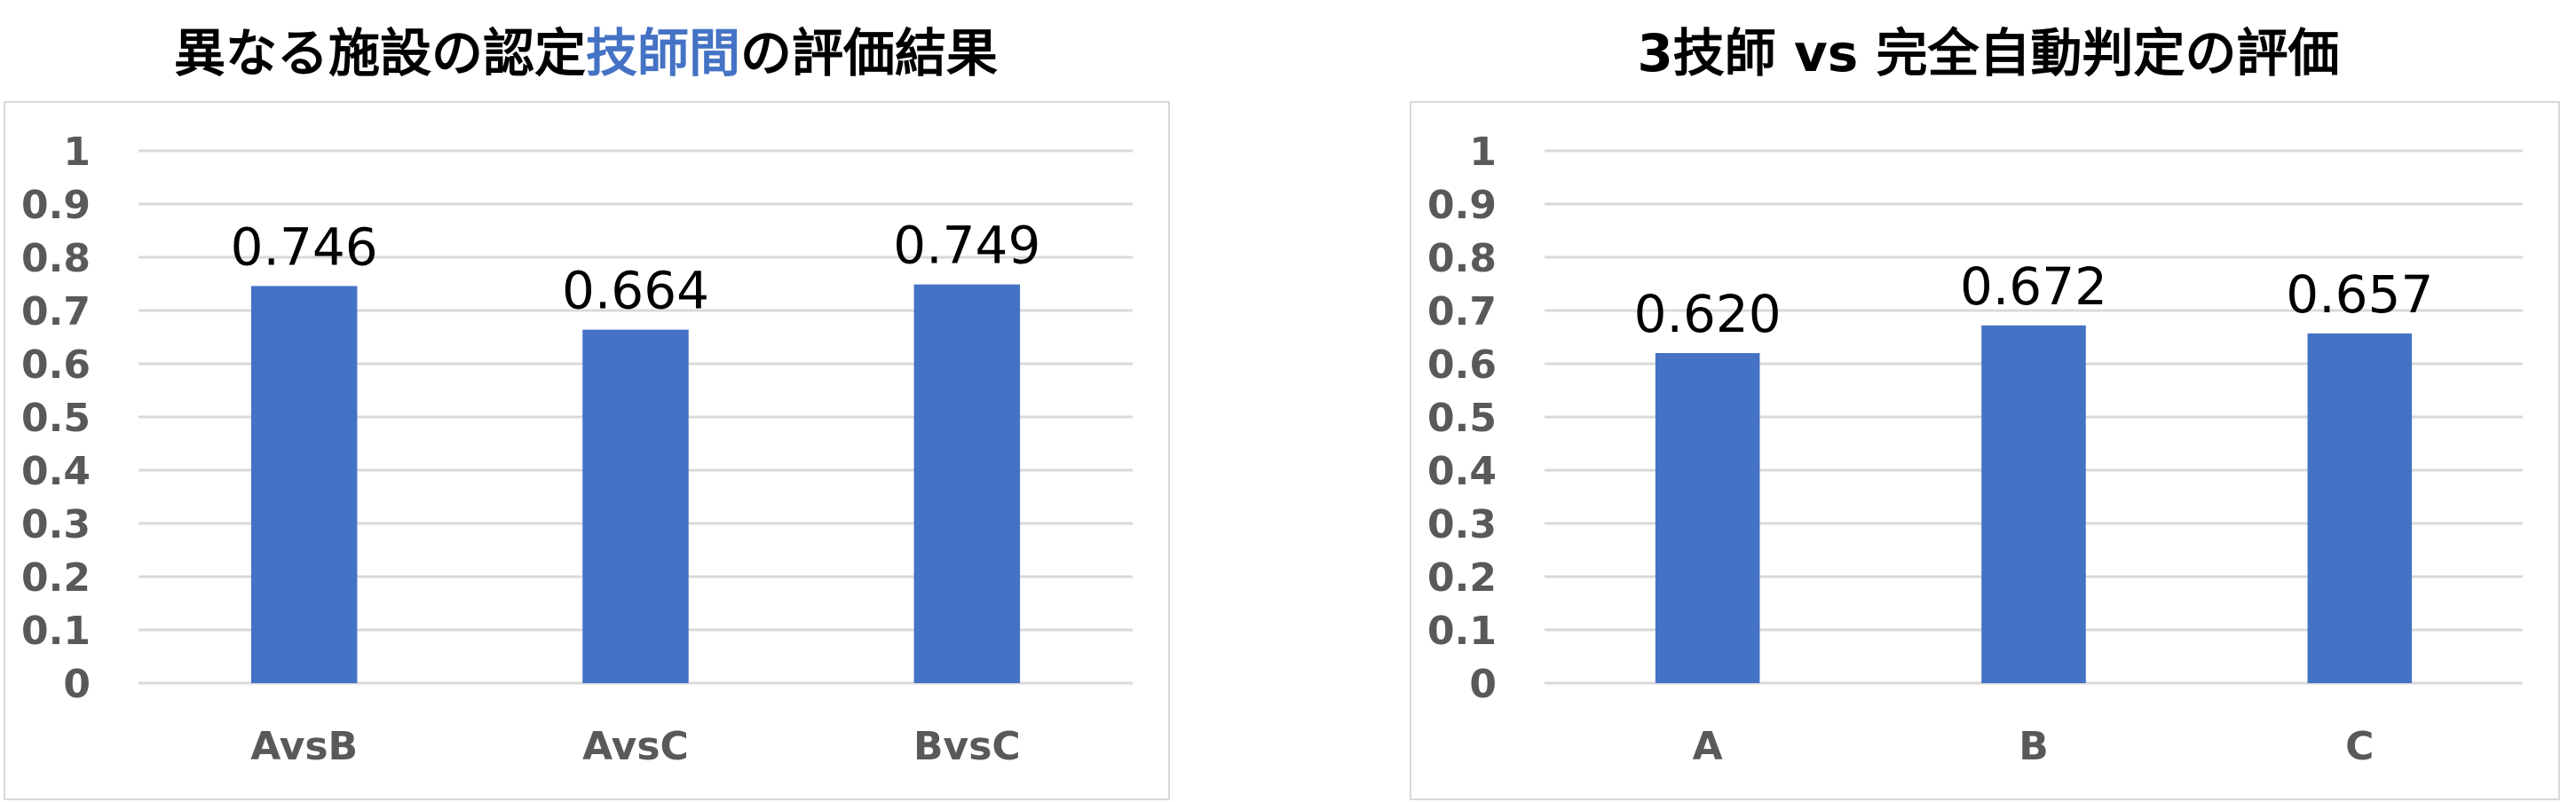  Describe the element at coordinates (635, 291) in the screenshot. I see `data-label: 0.664` at that location.